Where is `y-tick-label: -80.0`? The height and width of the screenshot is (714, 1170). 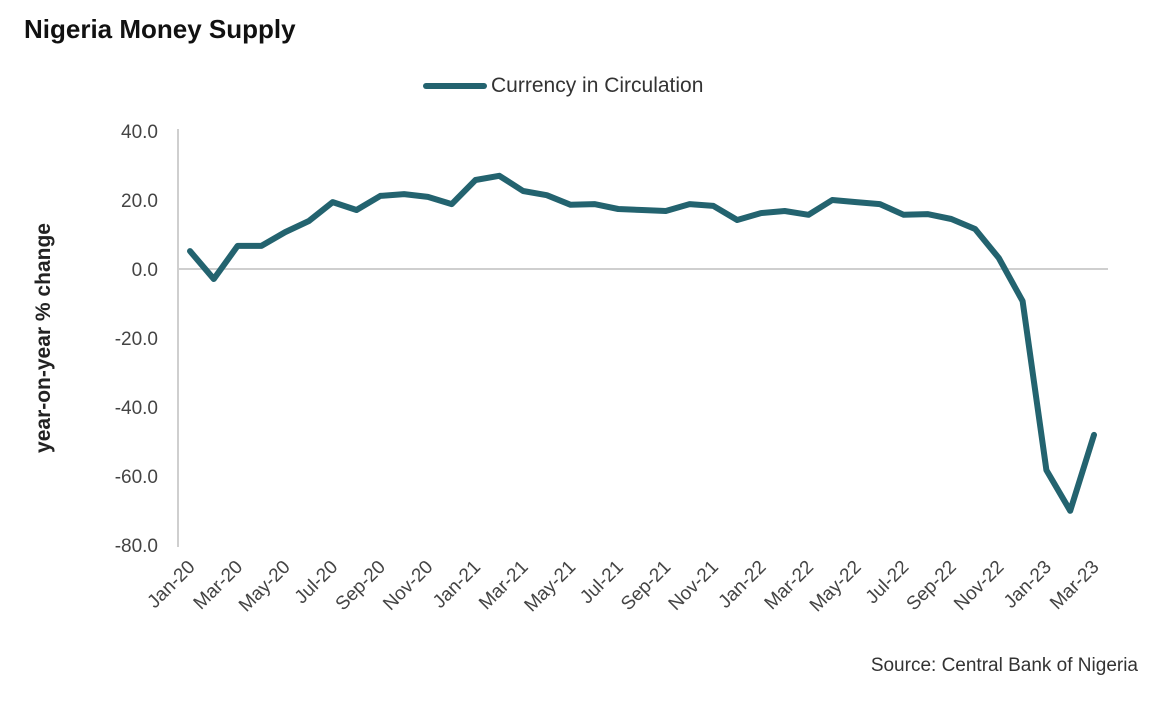
y-tick-label: -80.0 is located at coordinates (136, 546).